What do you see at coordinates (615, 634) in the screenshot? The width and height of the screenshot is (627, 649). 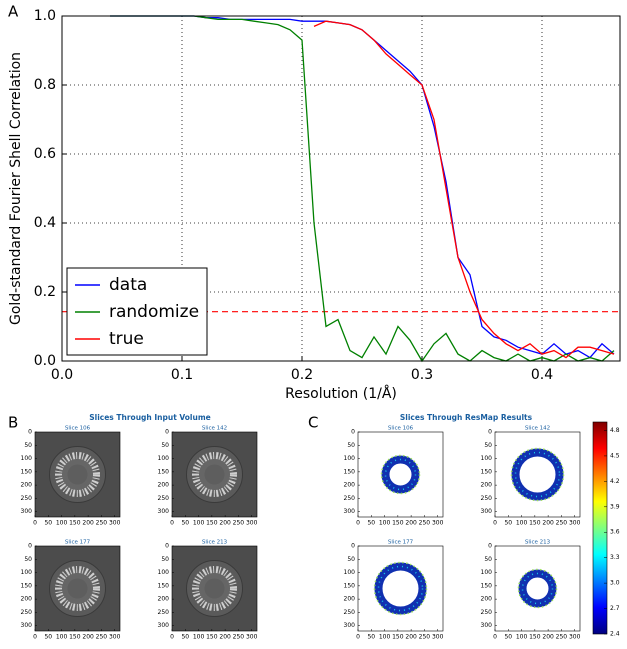 I see `colorbar-tick-label: 2.4` at bounding box center [615, 634].